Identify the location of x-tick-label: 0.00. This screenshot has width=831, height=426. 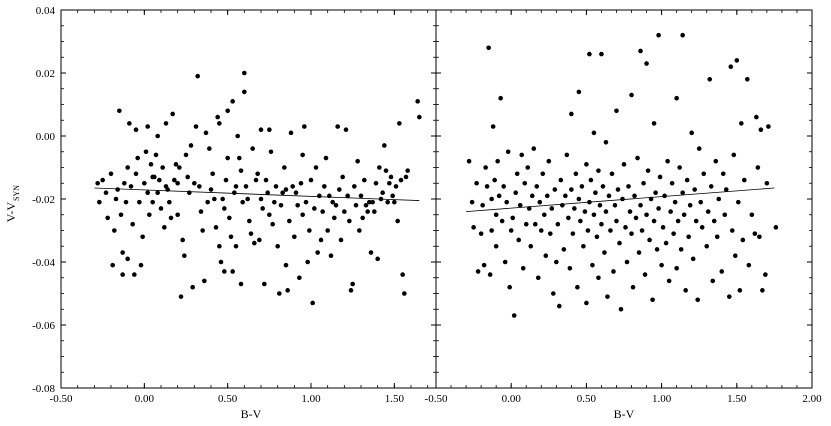
(145, 399).